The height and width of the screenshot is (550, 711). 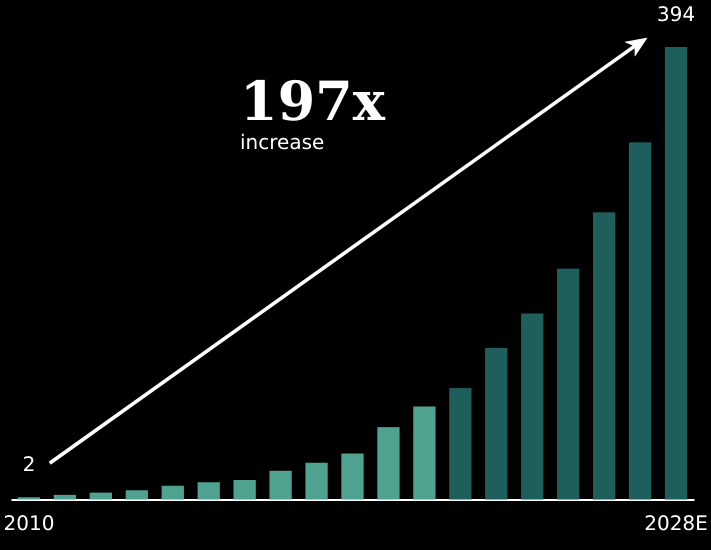 What do you see at coordinates (29, 523) in the screenshot?
I see `x-tick-label: 2010` at bounding box center [29, 523].